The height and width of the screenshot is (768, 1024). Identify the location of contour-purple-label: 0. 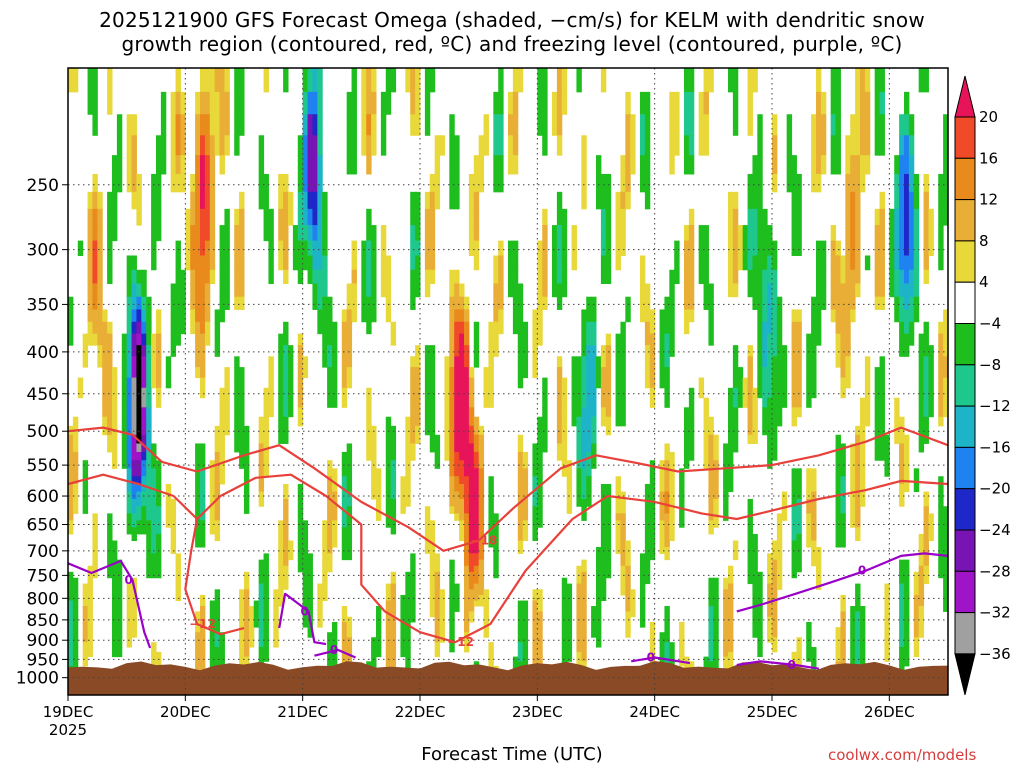
(305, 611).